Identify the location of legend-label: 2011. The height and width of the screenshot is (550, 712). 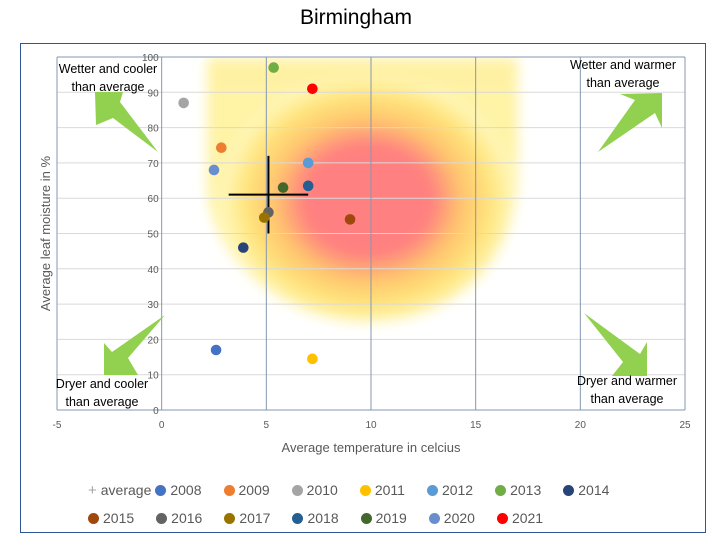
(389, 490).